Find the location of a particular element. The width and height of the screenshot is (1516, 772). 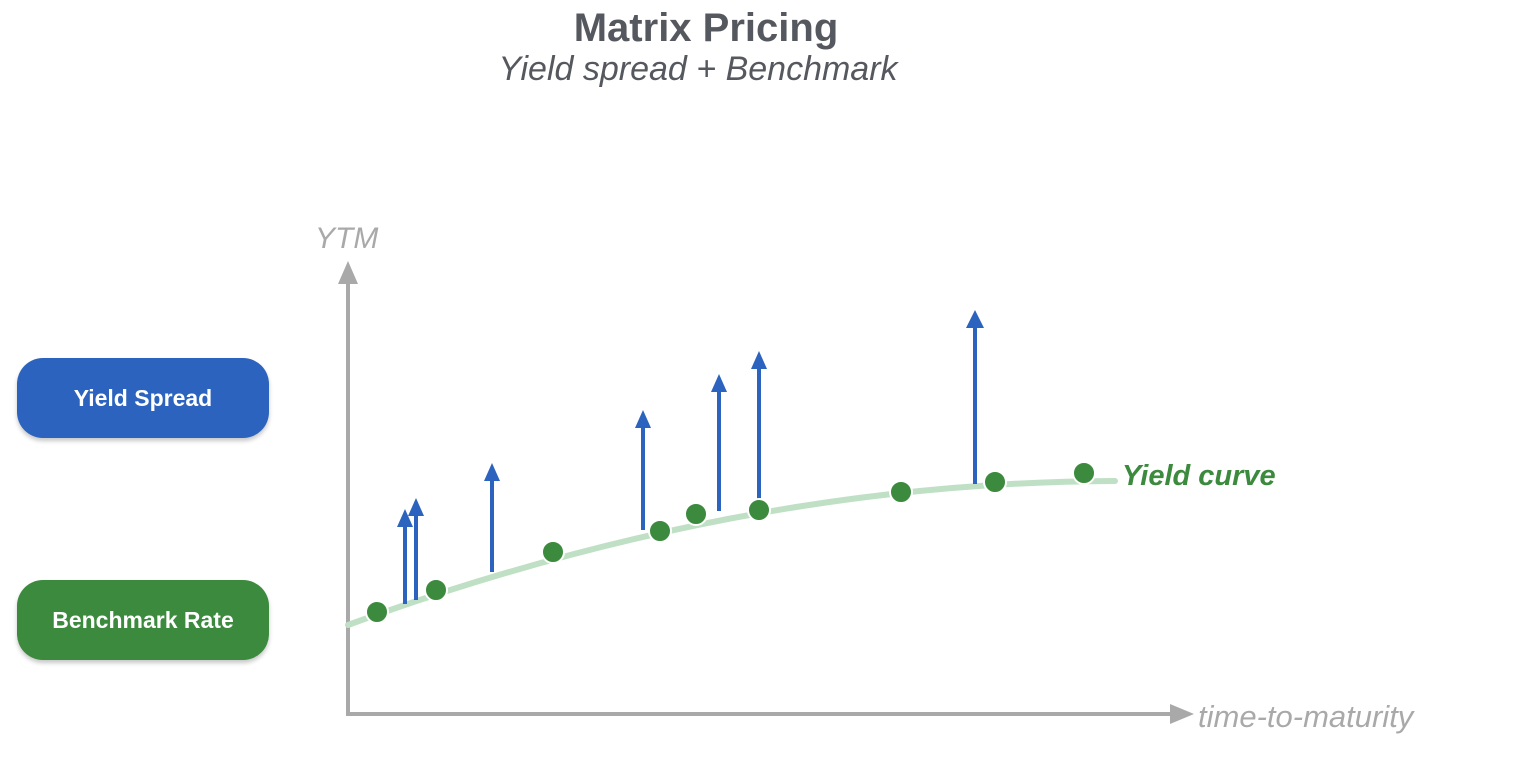

benchmark-rate-legend: Benchmark Rate is located at coordinates (143, 620).